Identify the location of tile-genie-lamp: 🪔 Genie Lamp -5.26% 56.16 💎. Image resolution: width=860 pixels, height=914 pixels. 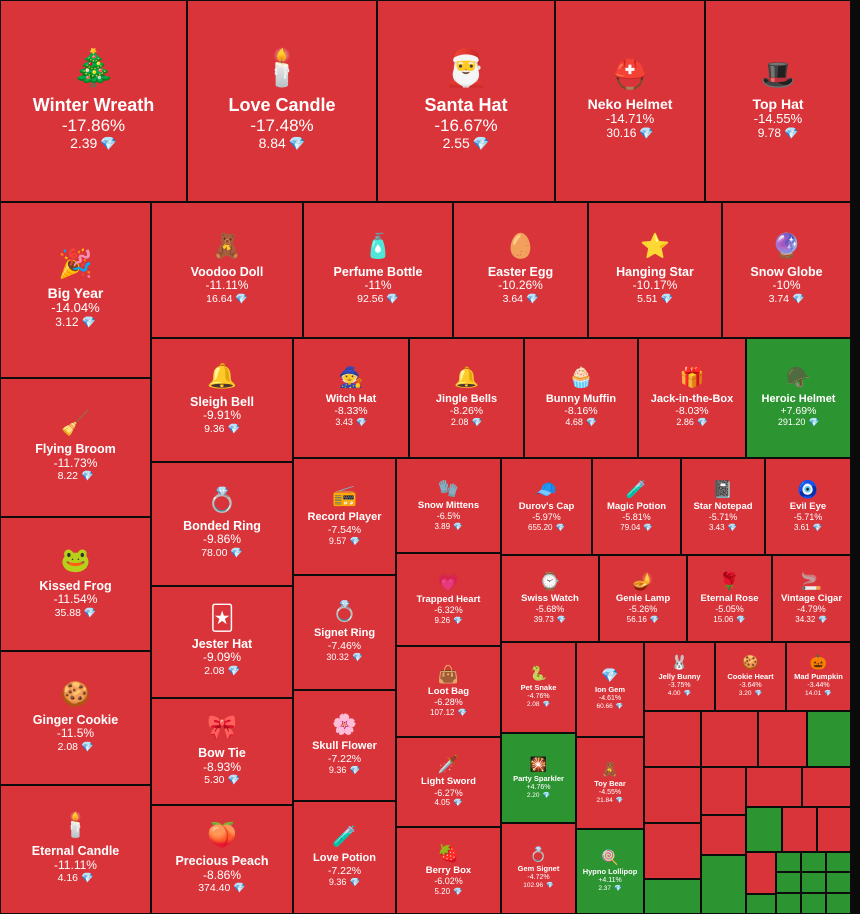
(643, 598).